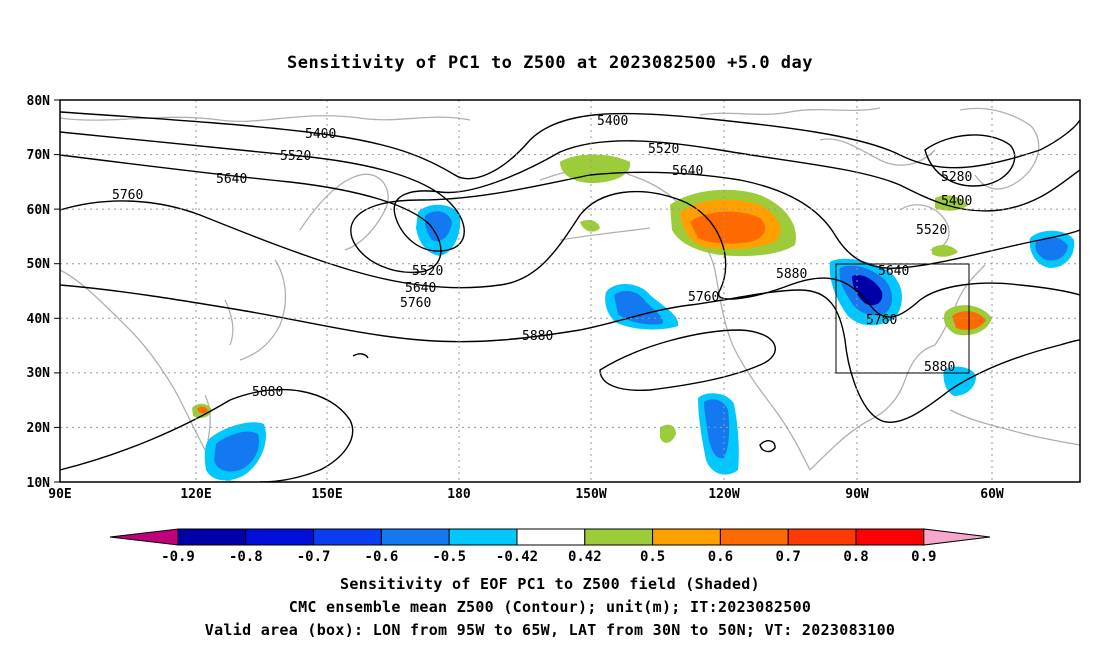 This screenshot has height=650, width=1100. I want to click on lat-labels: 80N 70N 60N 50N 40N 30N 20N 10N, so click(39, 292).